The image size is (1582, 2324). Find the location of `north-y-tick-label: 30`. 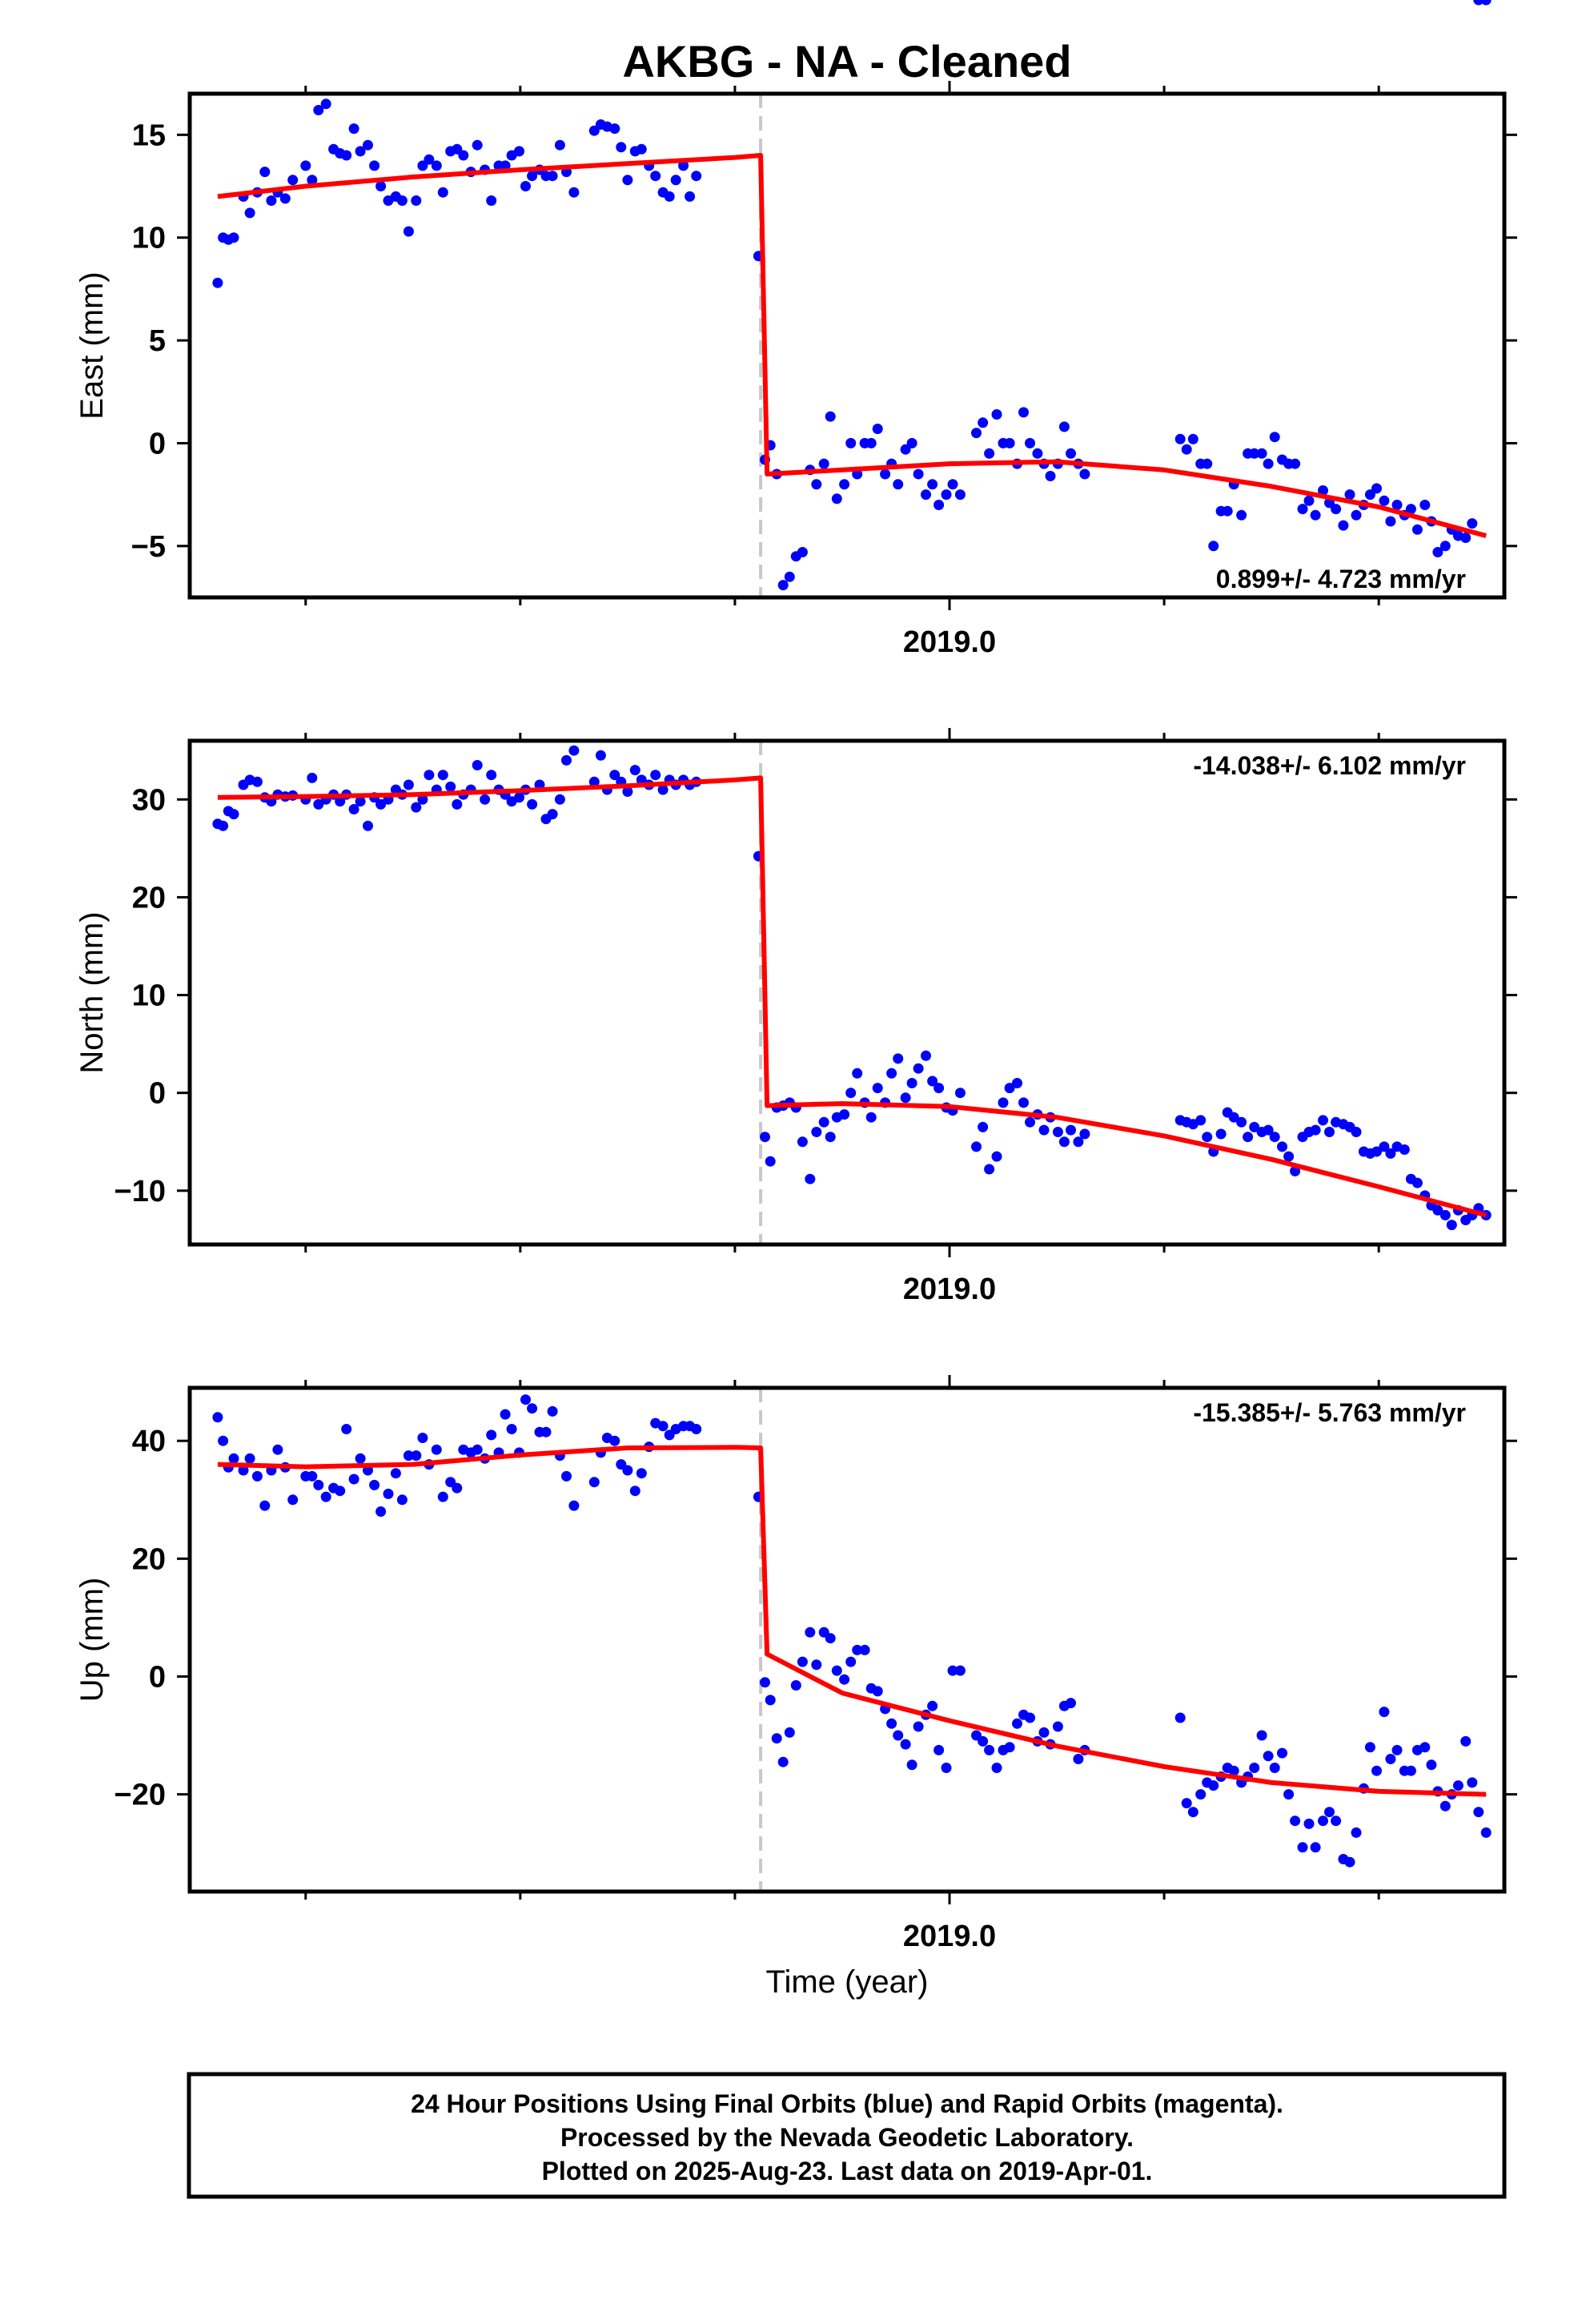

north-y-tick-label: 30 is located at coordinates (149, 800).